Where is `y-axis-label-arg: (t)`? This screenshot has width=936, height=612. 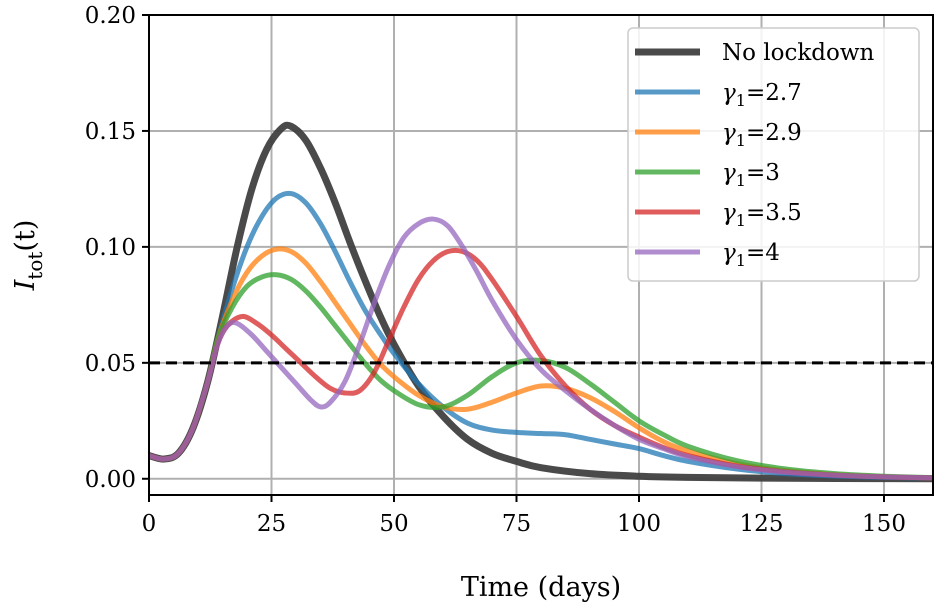 y-axis-label-arg: (t) is located at coordinates (25, 236).